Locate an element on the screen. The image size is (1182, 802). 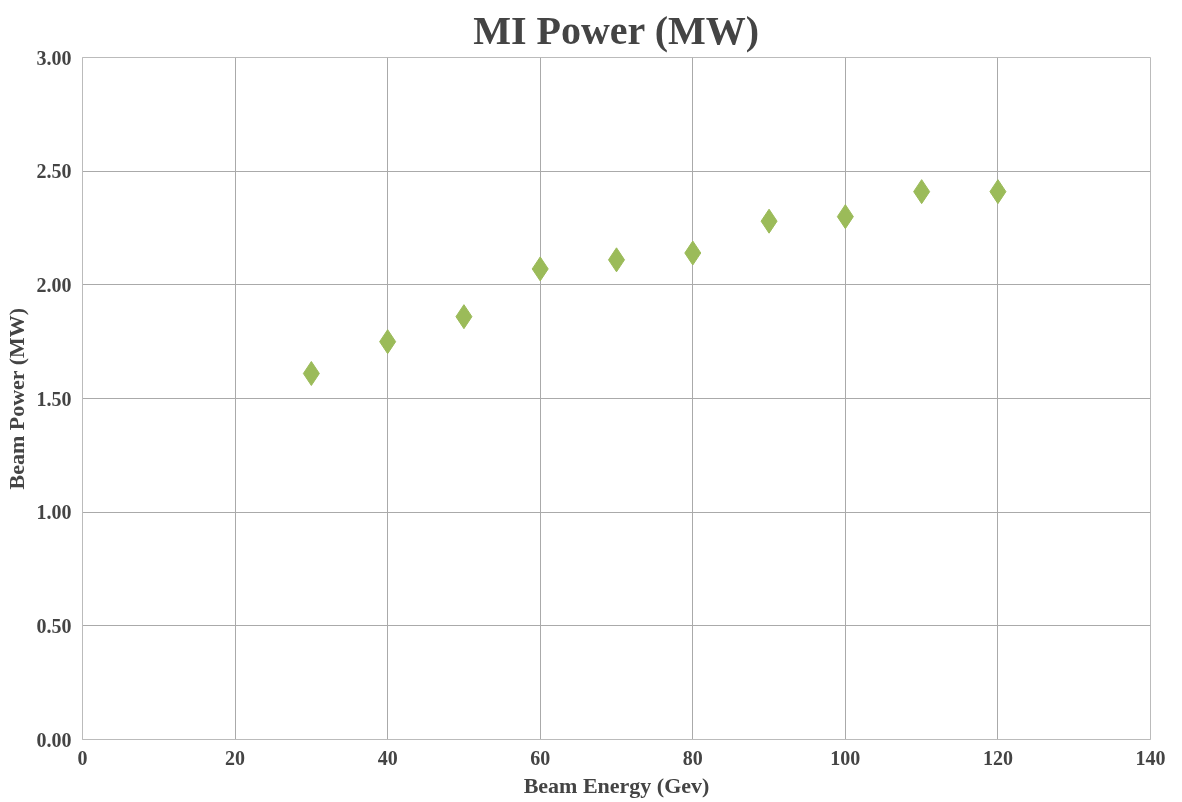
y-axis-title: Beam Power (MW) is located at coordinates (16, 398).